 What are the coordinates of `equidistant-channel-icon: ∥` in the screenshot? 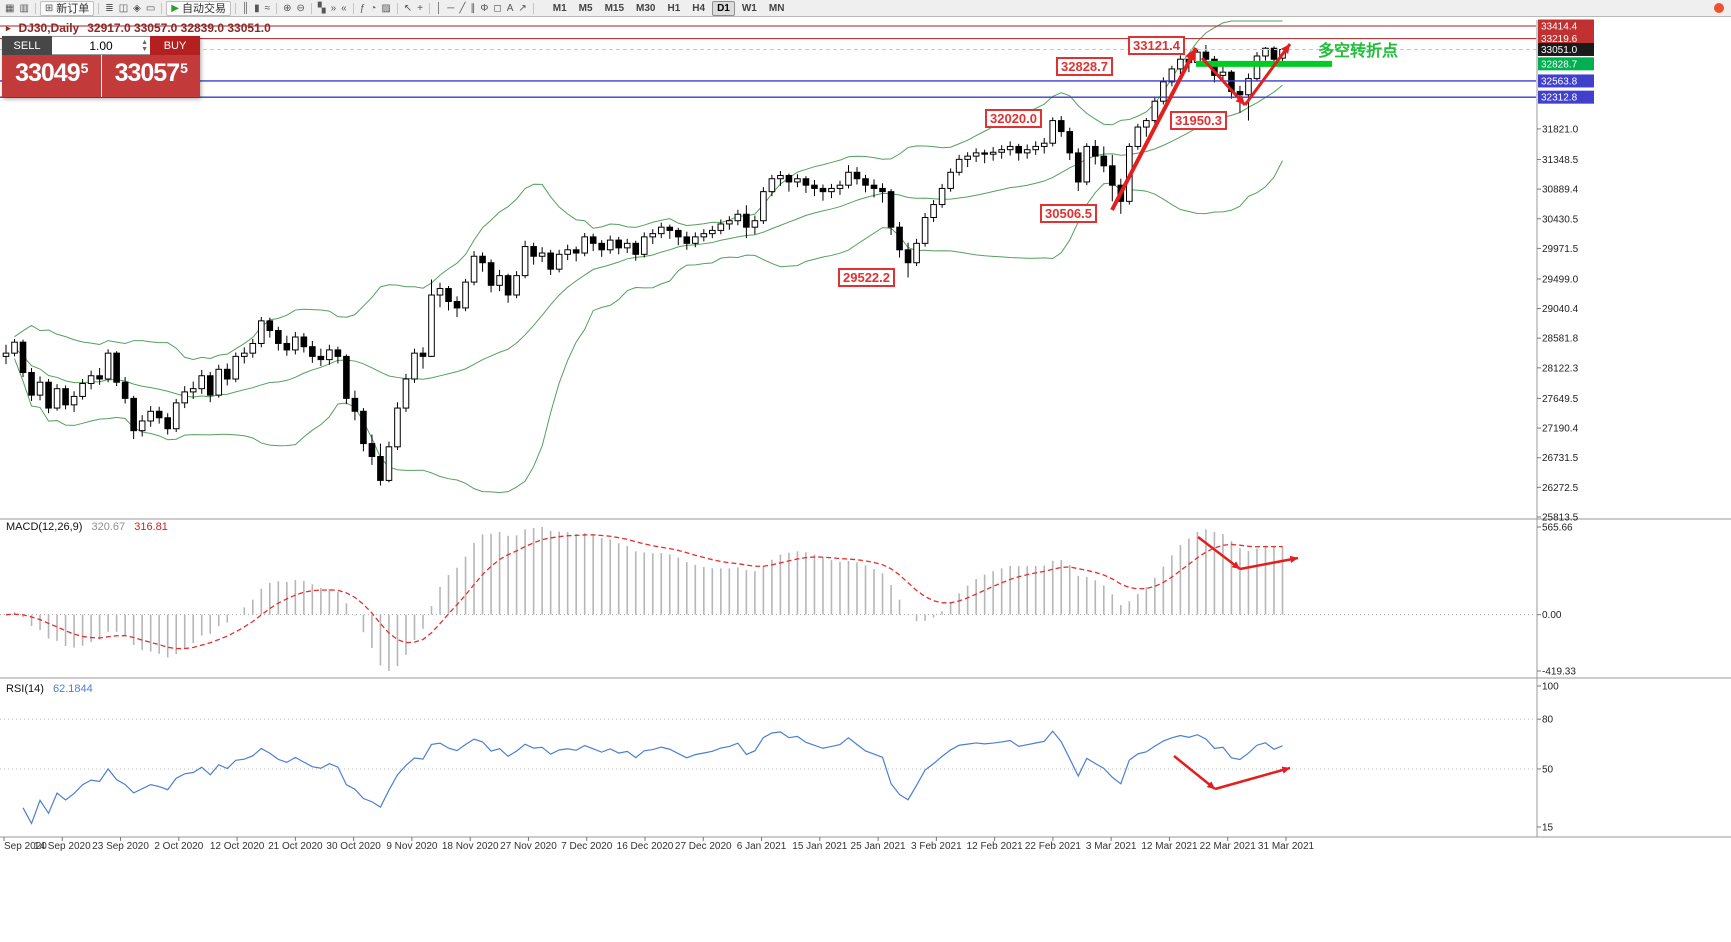 It's located at (472, 8).